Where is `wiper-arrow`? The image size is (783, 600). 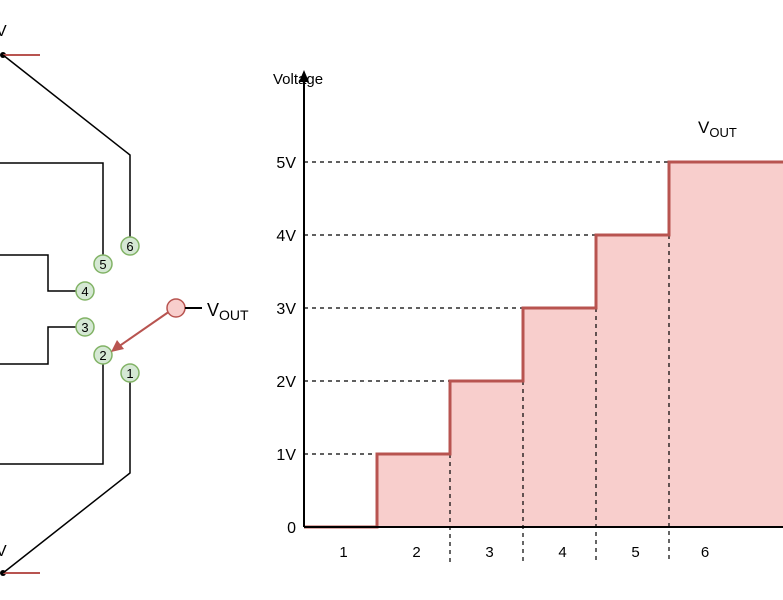 wiper-arrow is located at coordinates (141, 331).